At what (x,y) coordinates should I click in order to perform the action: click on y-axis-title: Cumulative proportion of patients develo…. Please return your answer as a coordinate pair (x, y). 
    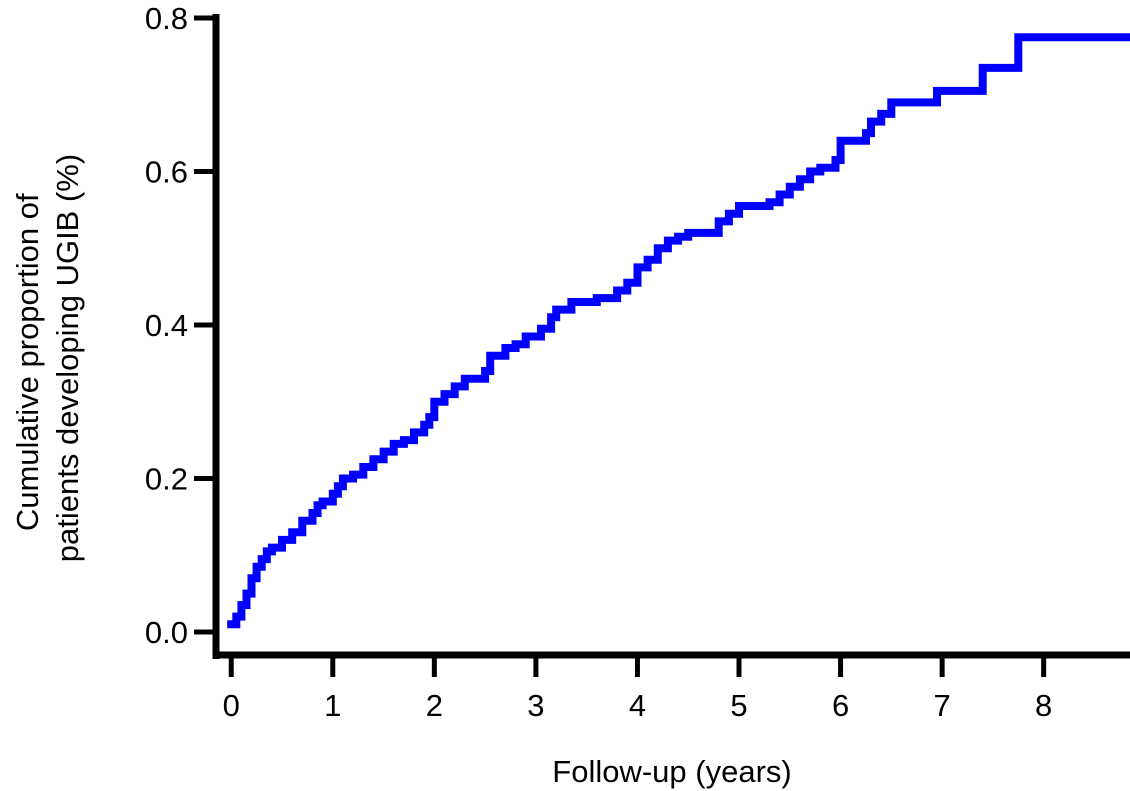
    Looking at the image, I should click on (47, 358).